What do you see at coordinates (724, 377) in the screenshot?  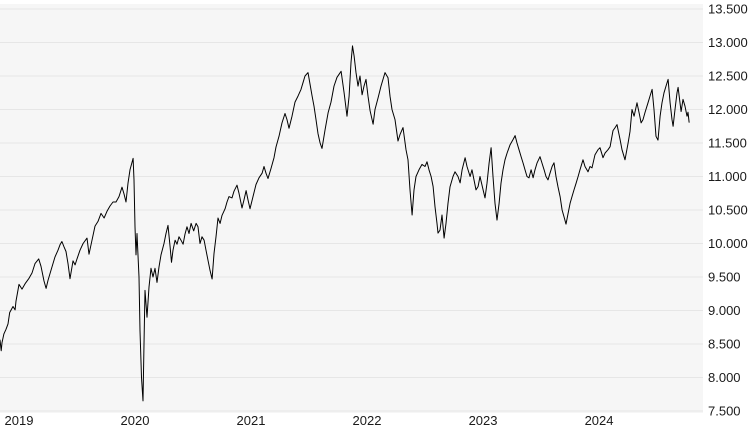 I see `y-axis-tick-label: 8.000` at bounding box center [724, 377].